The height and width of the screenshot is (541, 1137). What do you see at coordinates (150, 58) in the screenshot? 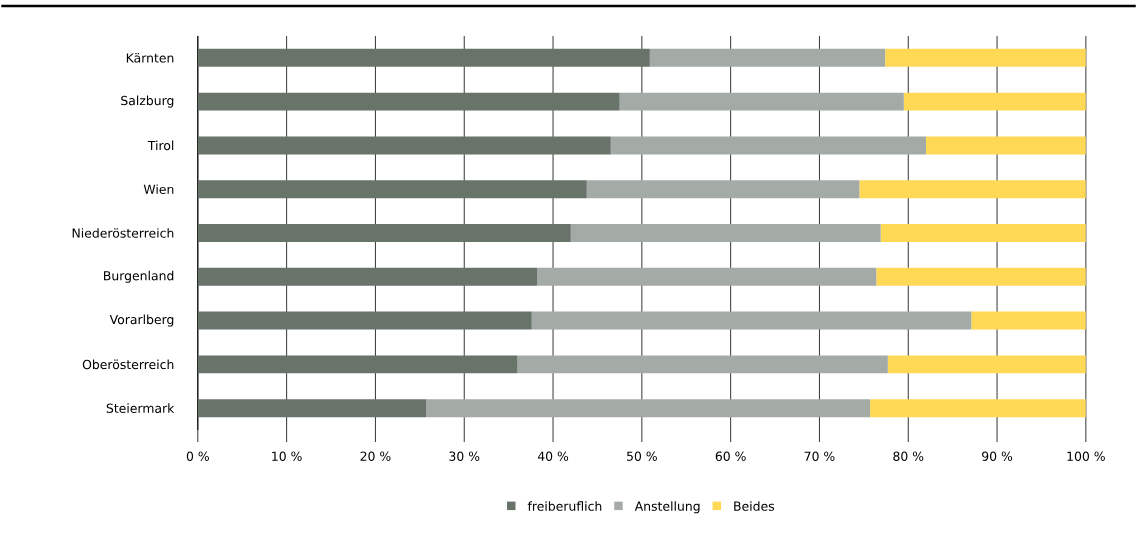
I see `y-tick-label: Kärnten` at bounding box center [150, 58].